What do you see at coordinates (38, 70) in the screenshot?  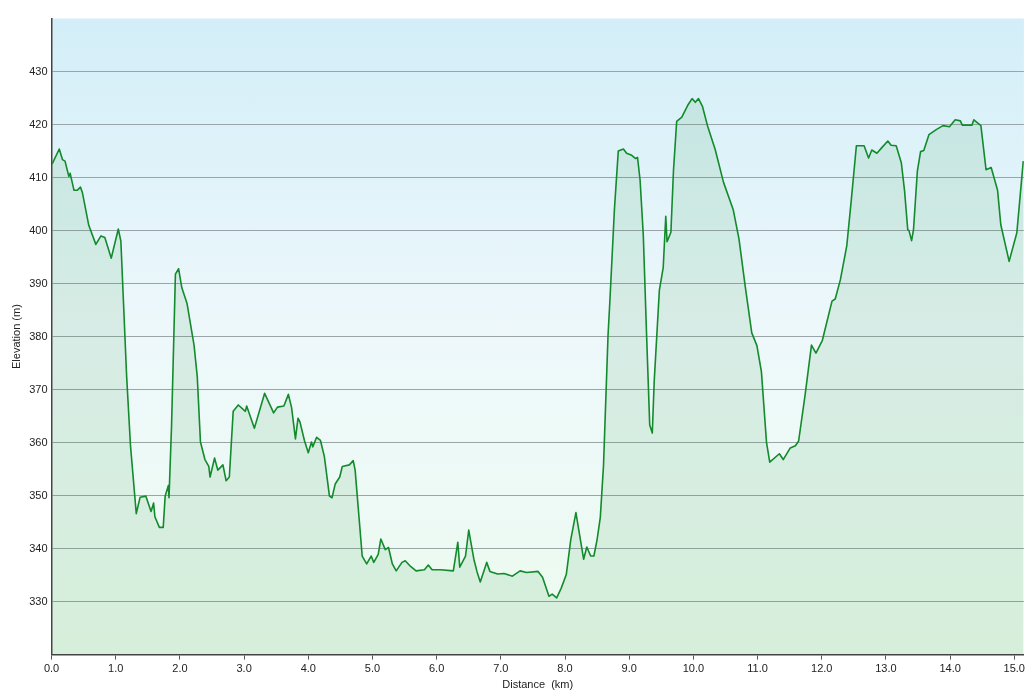 I see `y-tick-label: 430` at bounding box center [38, 70].